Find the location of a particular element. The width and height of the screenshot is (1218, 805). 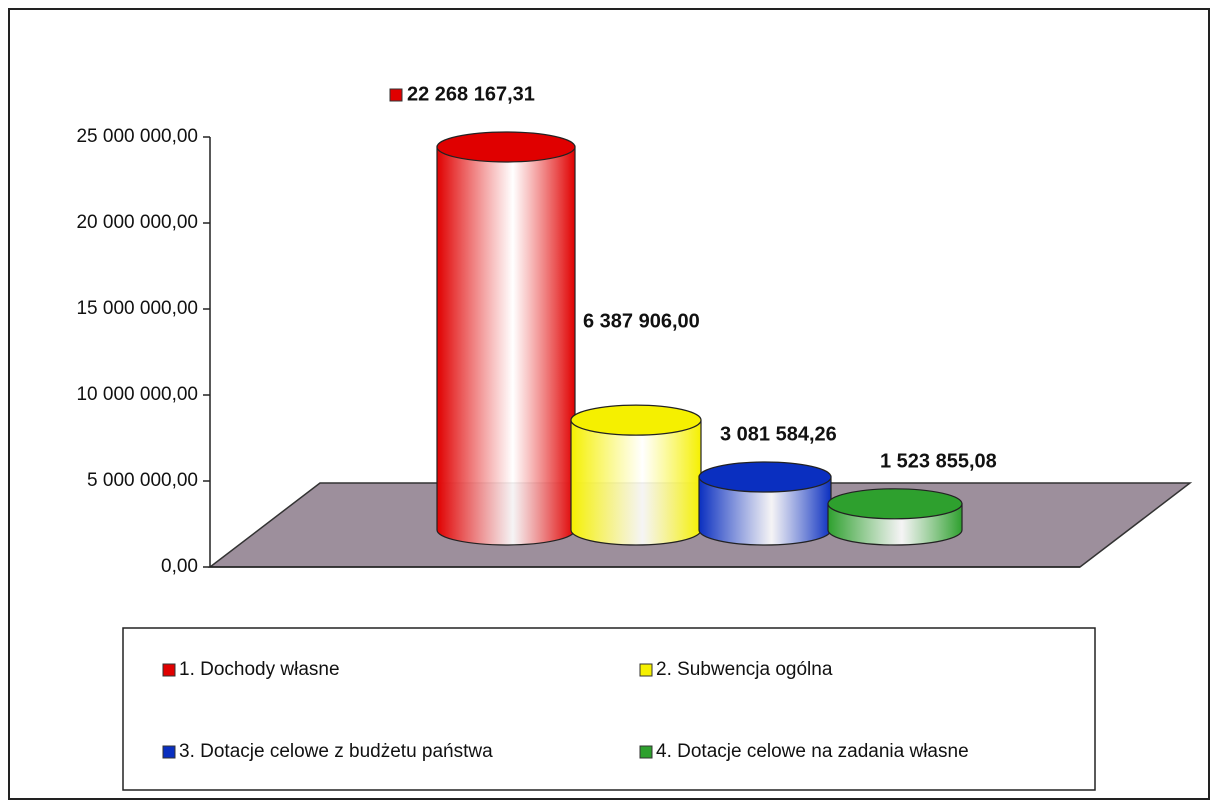

y-tick-label: 10 000 000,00 is located at coordinates (137, 394).